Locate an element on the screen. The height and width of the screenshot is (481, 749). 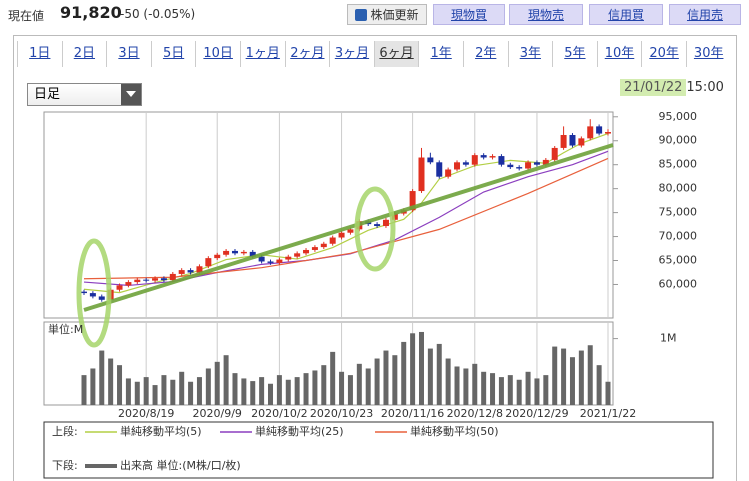
legend-entry: 単純移動平均(5) is located at coordinates (161, 431).